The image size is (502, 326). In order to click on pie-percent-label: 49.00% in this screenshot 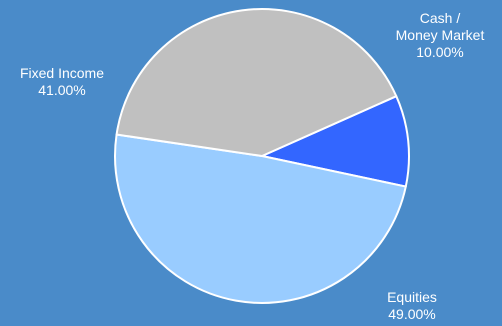, I will do `click(411, 314)`.